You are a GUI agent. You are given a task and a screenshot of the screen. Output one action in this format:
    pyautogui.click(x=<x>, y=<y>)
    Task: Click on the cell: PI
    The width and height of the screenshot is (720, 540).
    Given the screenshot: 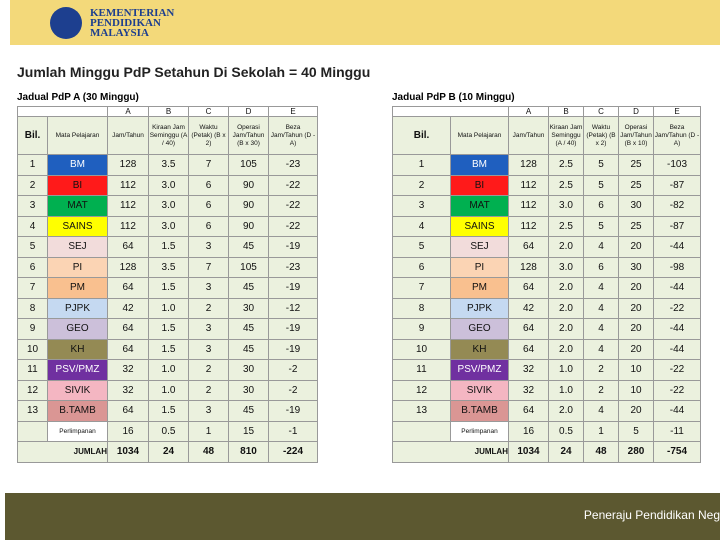 What is the action you would take?
    pyautogui.click(x=479, y=267)
    